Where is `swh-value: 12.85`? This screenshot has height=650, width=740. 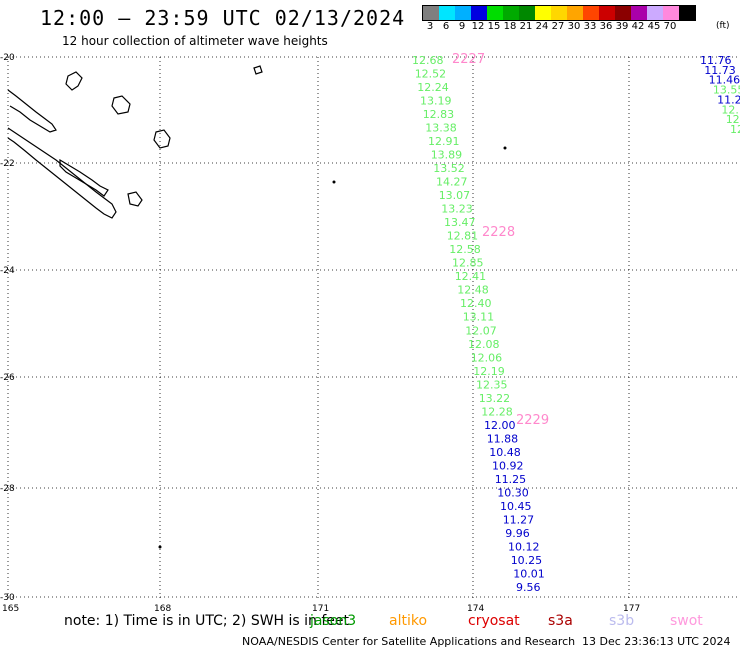
swh-value: 12.85 is located at coordinates (468, 263).